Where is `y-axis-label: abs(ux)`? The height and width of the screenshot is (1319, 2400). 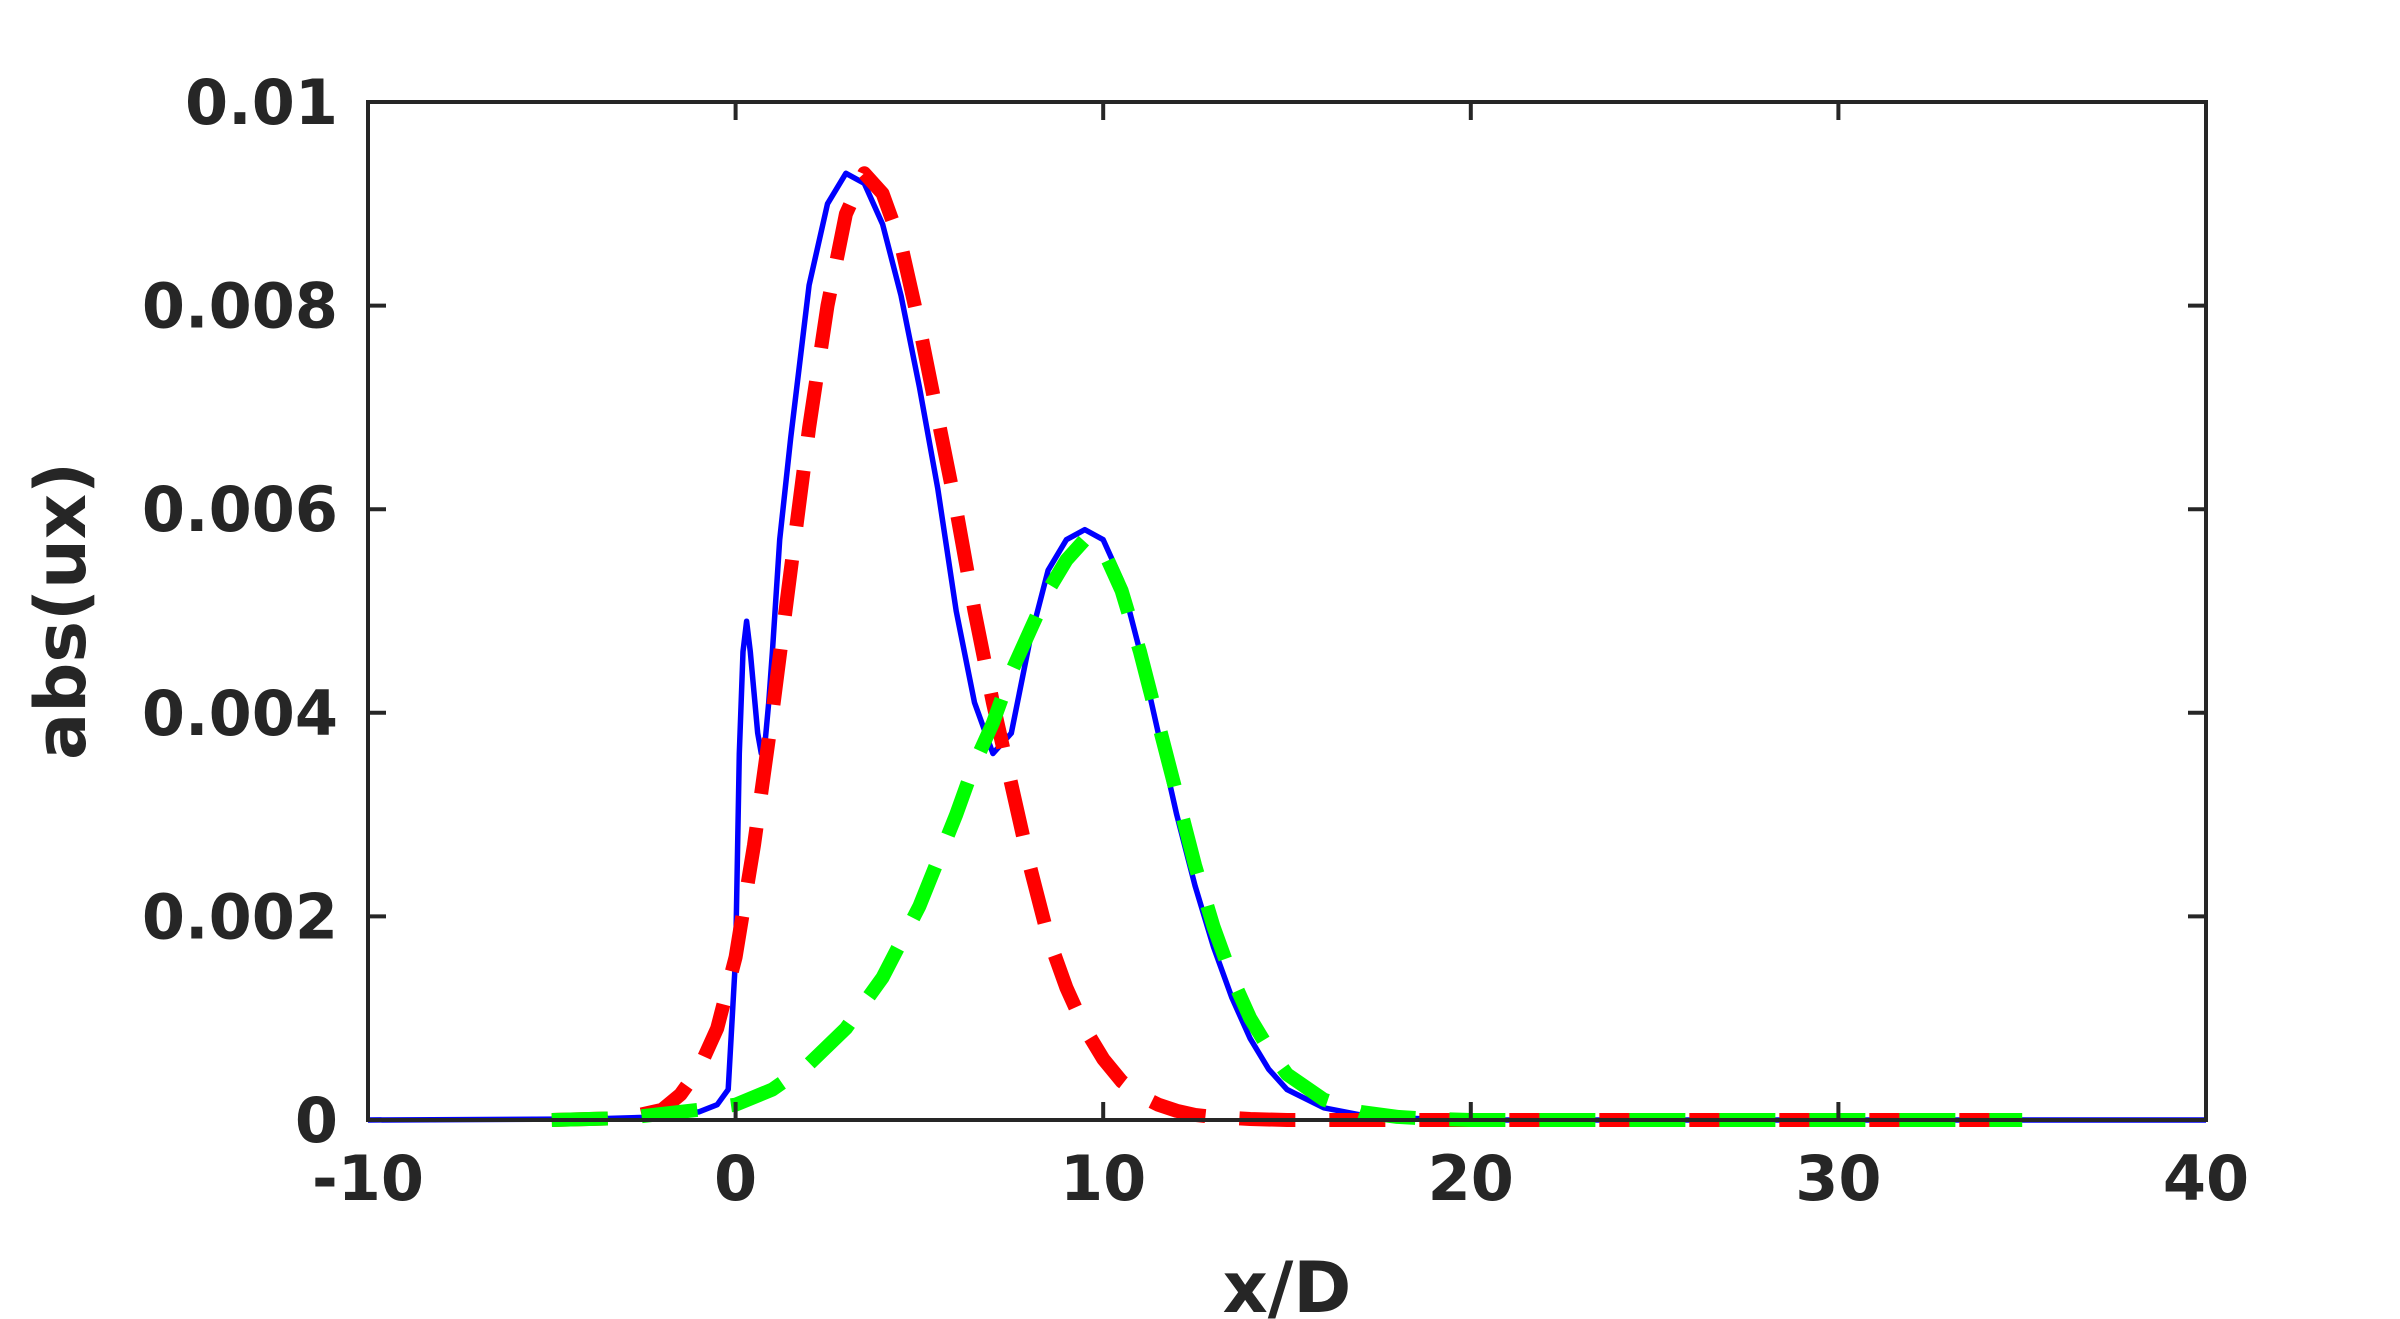
y-axis-label: abs(ux) is located at coordinates (61, 611).